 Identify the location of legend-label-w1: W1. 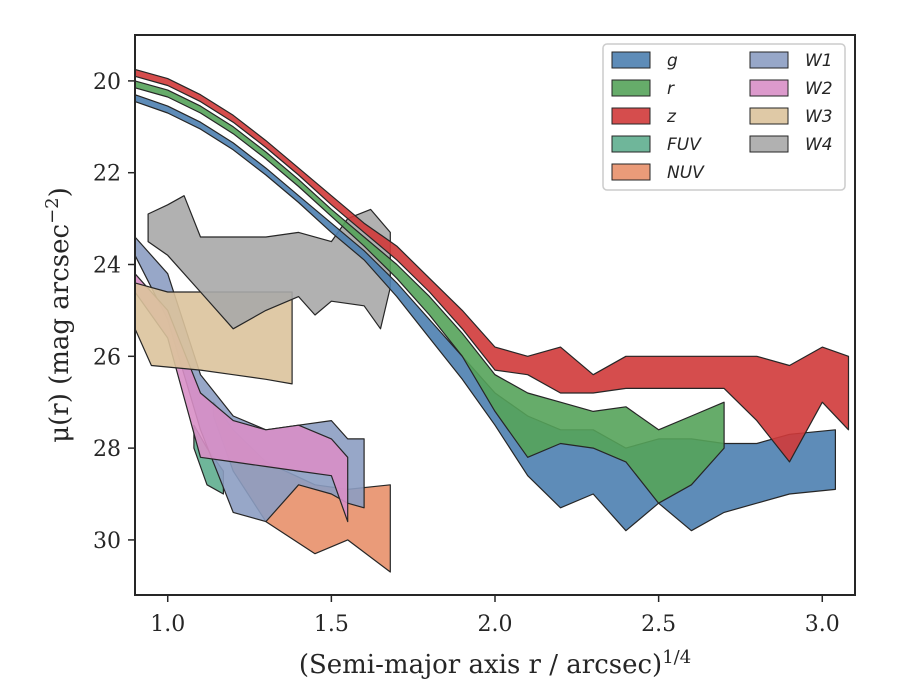
(819, 61).